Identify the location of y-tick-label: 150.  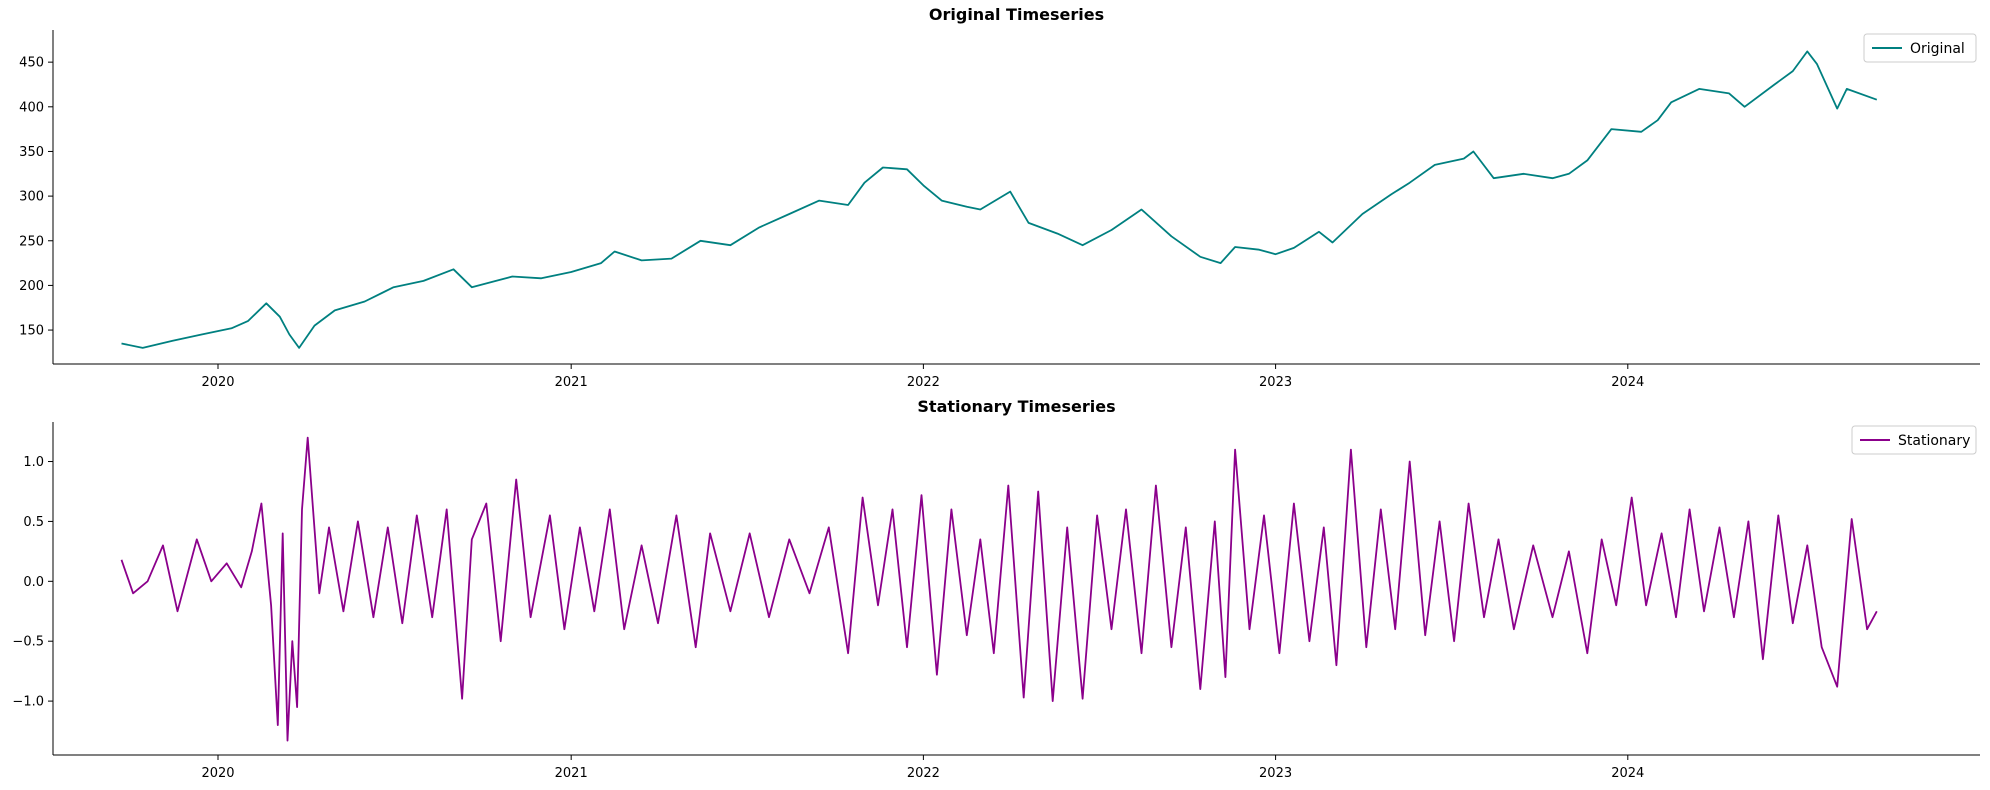
(31, 331).